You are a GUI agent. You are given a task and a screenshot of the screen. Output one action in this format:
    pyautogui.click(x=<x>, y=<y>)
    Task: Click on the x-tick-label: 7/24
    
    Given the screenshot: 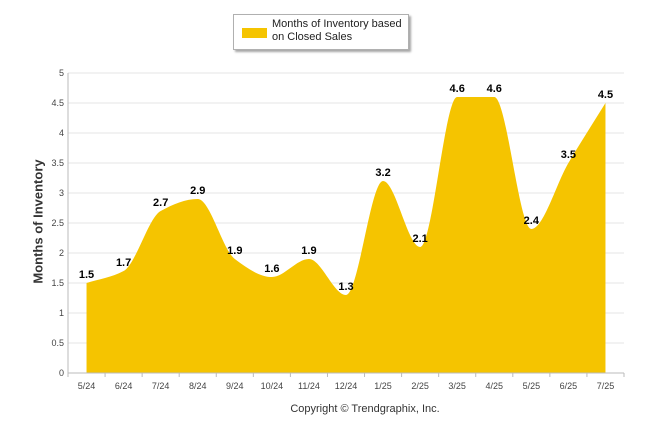 What is the action you would take?
    pyautogui.click(x=161, y=386)
    